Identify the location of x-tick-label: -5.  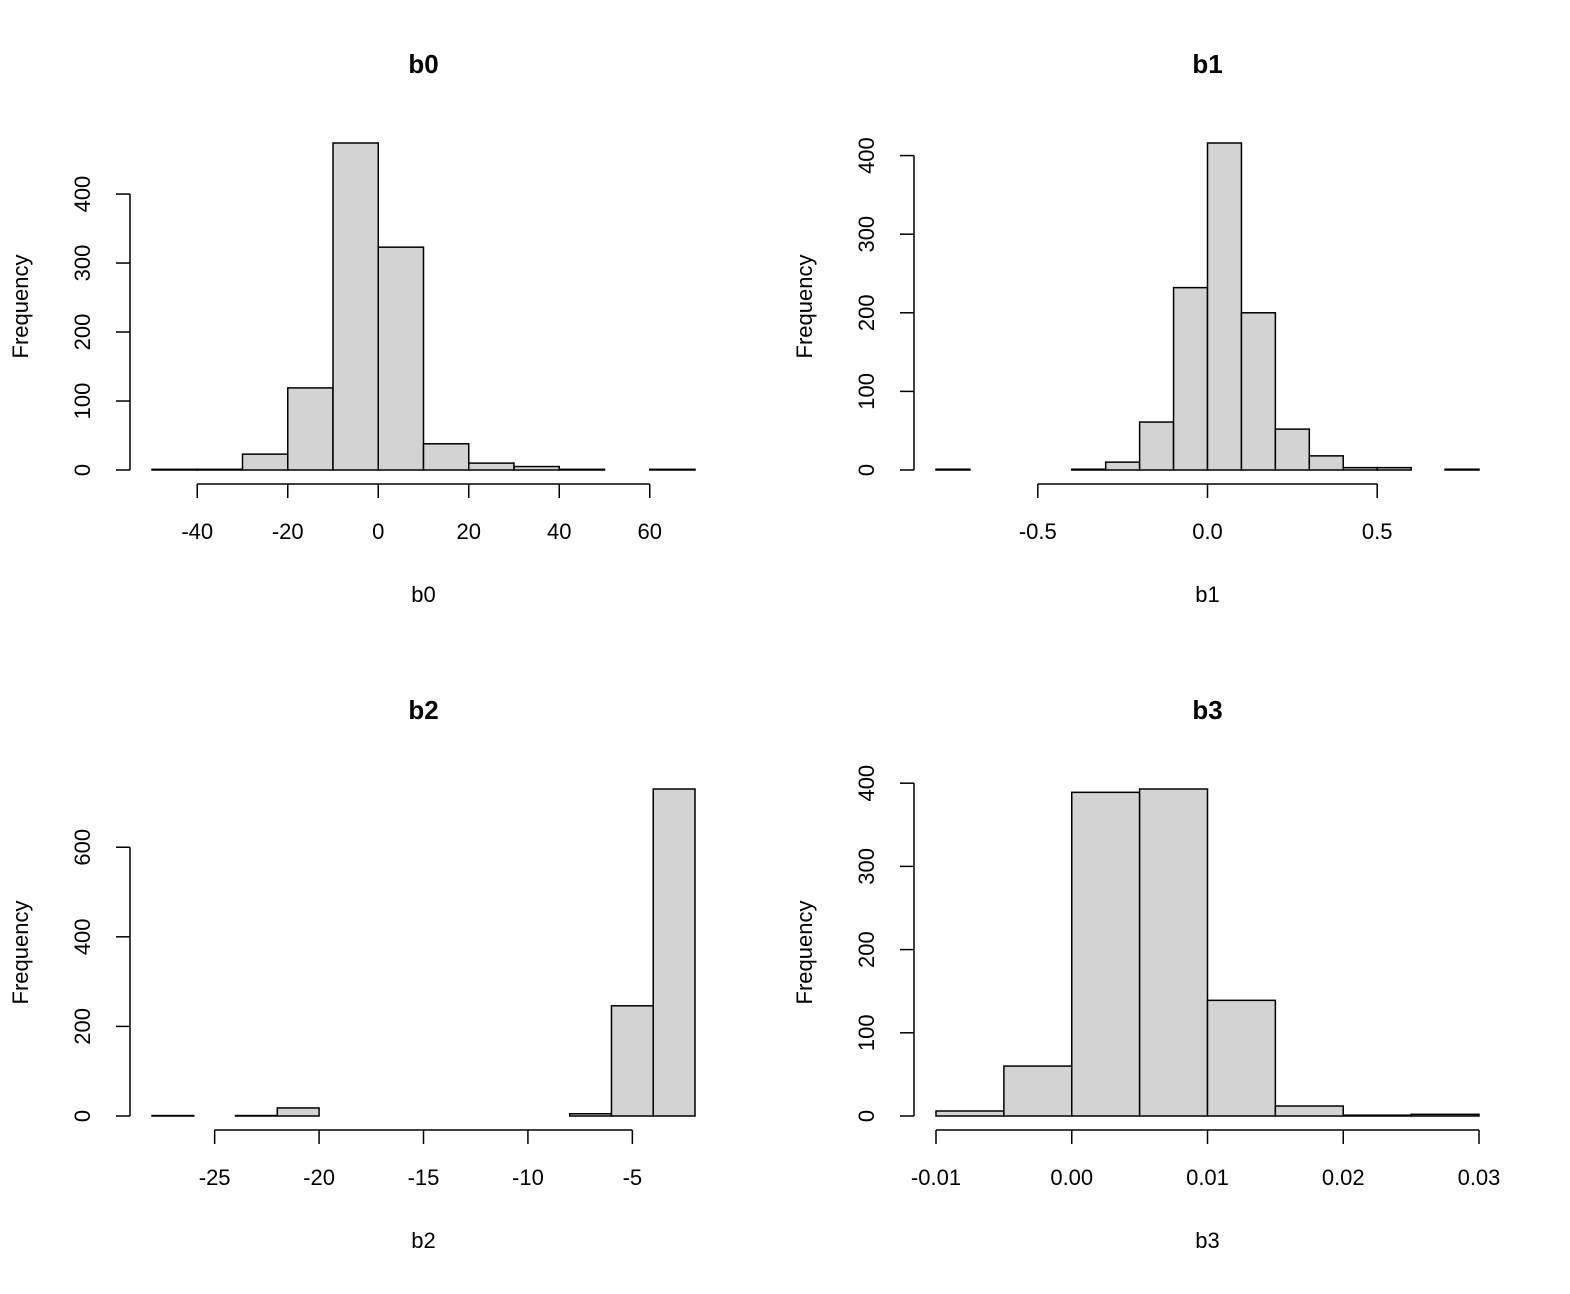
(633, 1177).